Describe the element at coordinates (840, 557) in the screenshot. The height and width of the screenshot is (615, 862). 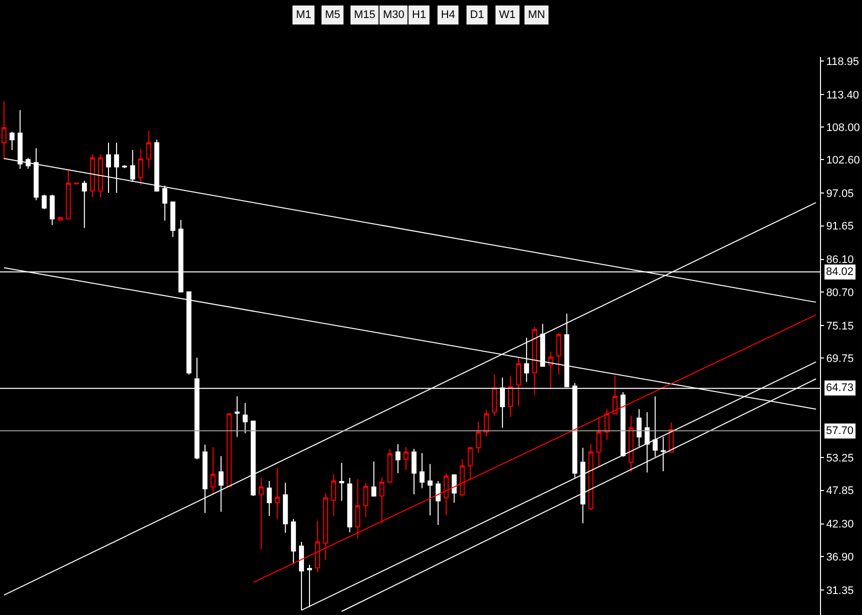
I see `y-tick-label: 36.90` at that location.